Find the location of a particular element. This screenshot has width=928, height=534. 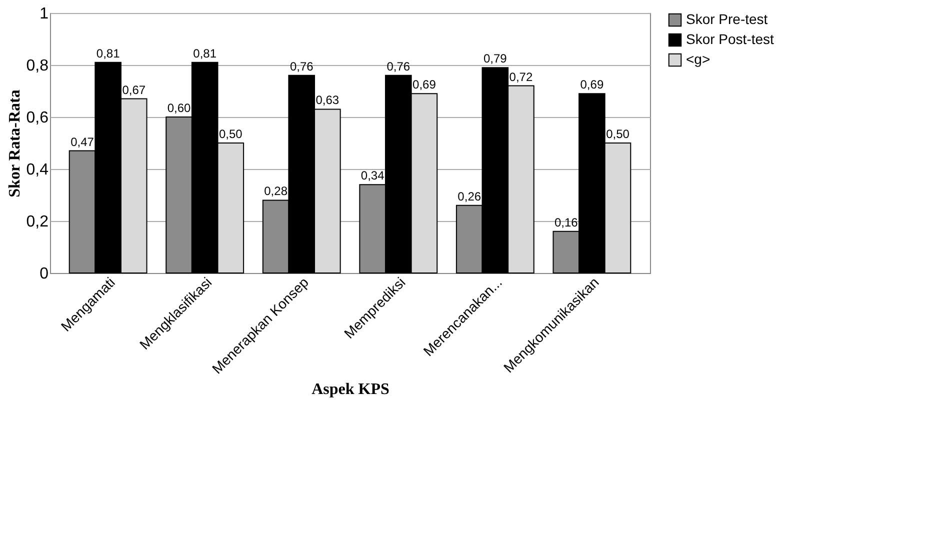

data-label: 0,72 is located at coordinates (521, 77).